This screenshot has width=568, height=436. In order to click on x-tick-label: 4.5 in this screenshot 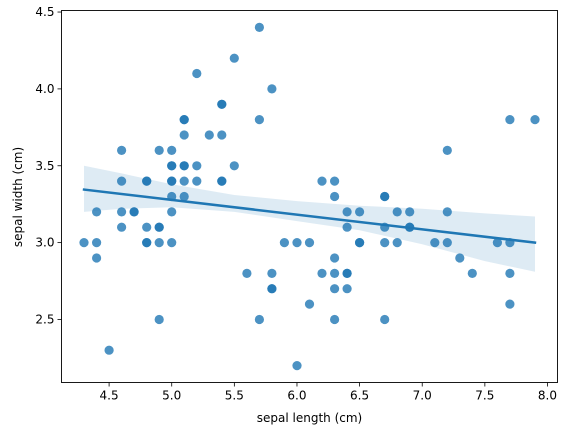, I will do `click(109, 396)`.